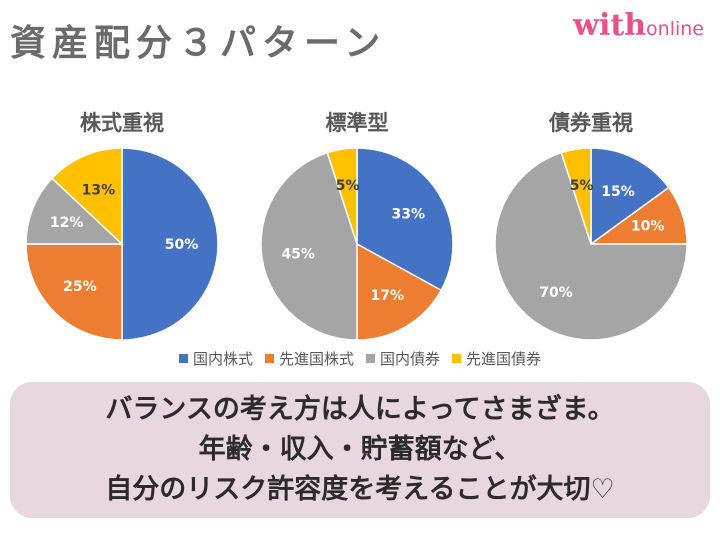 This screenshot has width=720, height=540. Describe the element at coordinates (67, 223) in the screenshot. I see `data-label-stock-focus-domestic-bonds: 12%` at that location.